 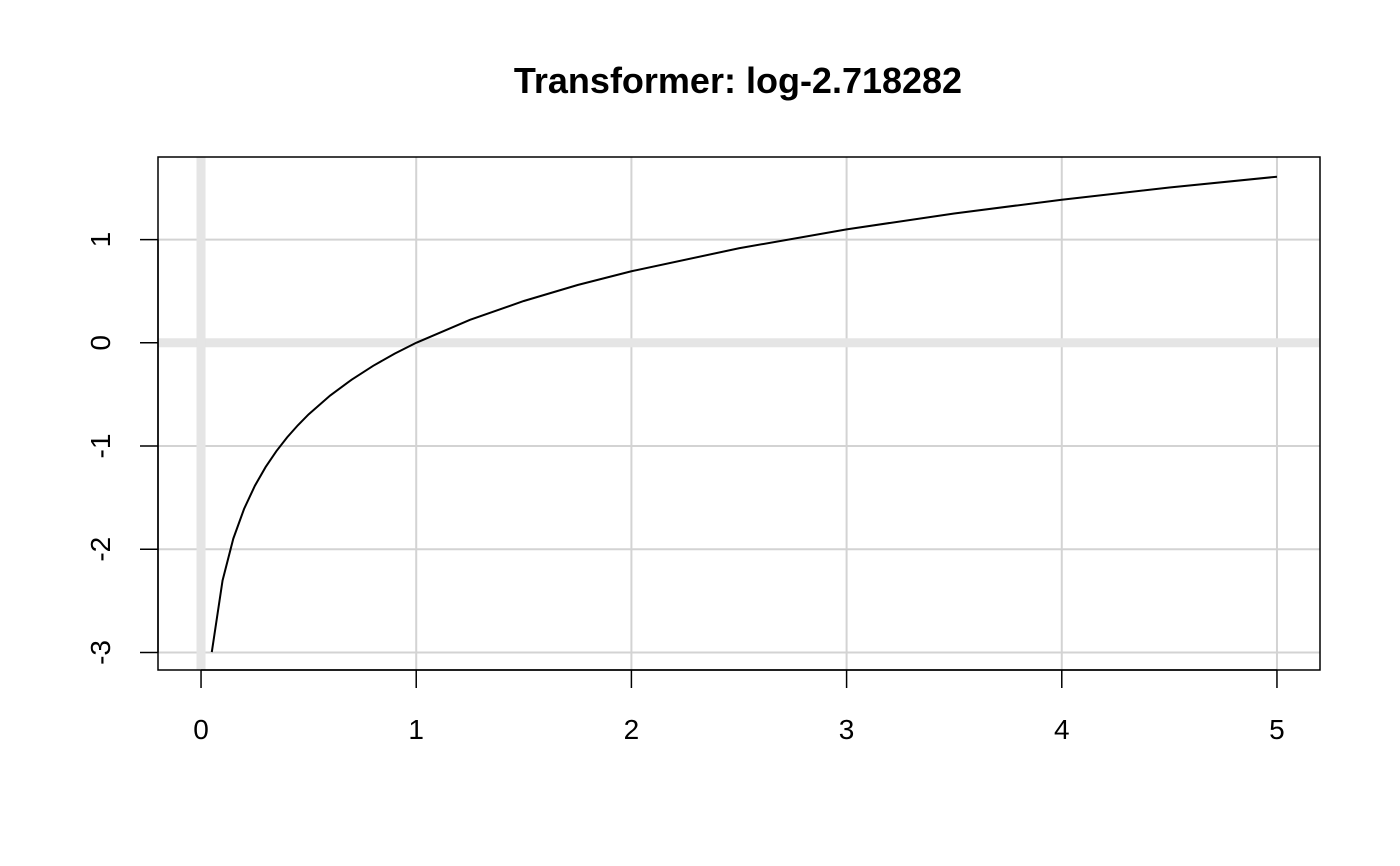 I want to click on x-tick-label: 0, so click(x=201, y=729).